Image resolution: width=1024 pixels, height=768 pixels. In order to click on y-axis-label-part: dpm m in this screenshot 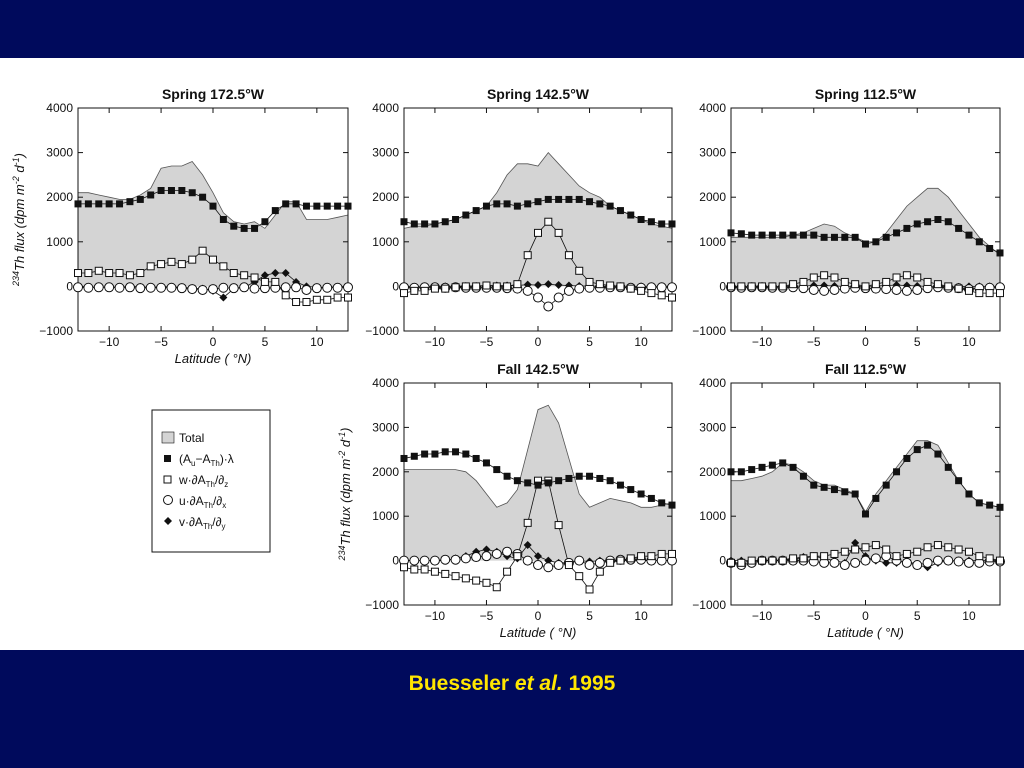, I will do `click(19, 204)`.